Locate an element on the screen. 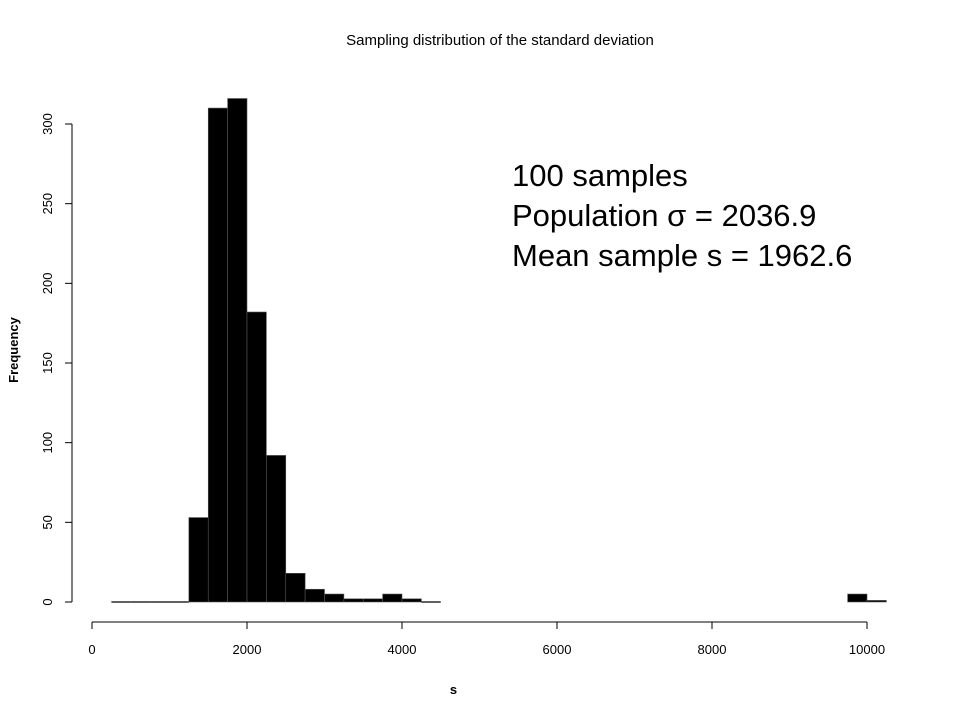 Image resolution: width=960 pixels, height=720 pixels. y-axis: 0 50 100 150 200 250 300 is located at coordinates (56, 359).